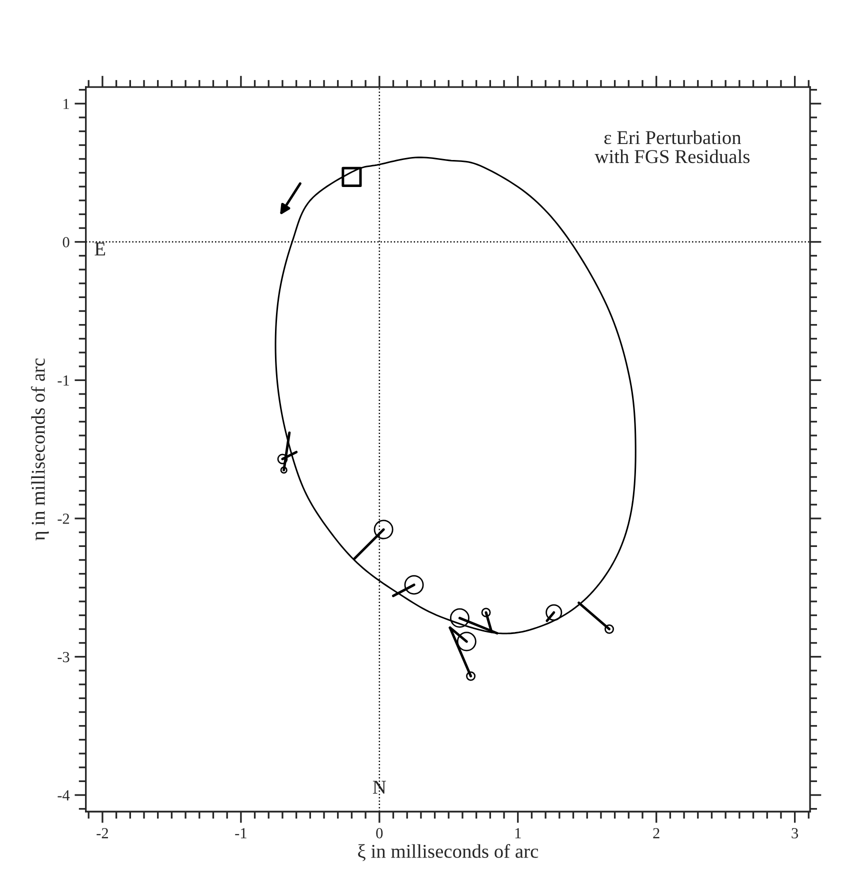 This screenshot has height=888, width=850. Describe the element at coordinates (240, 833) in the screenshot. I see `x-tick-label: -1` at that location.